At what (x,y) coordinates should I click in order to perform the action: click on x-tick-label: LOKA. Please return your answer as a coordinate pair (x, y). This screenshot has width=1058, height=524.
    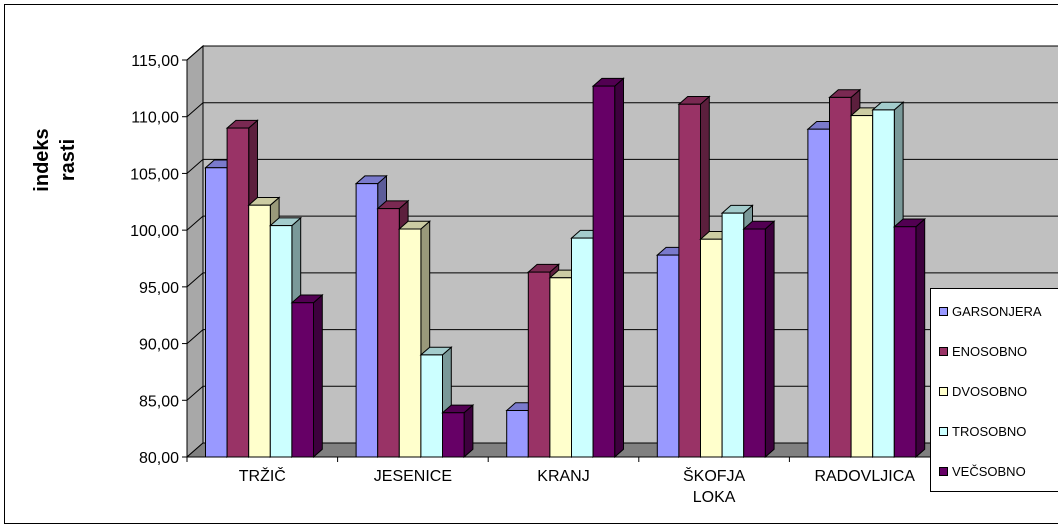
    Looking at the image, I should click on (714, 497).